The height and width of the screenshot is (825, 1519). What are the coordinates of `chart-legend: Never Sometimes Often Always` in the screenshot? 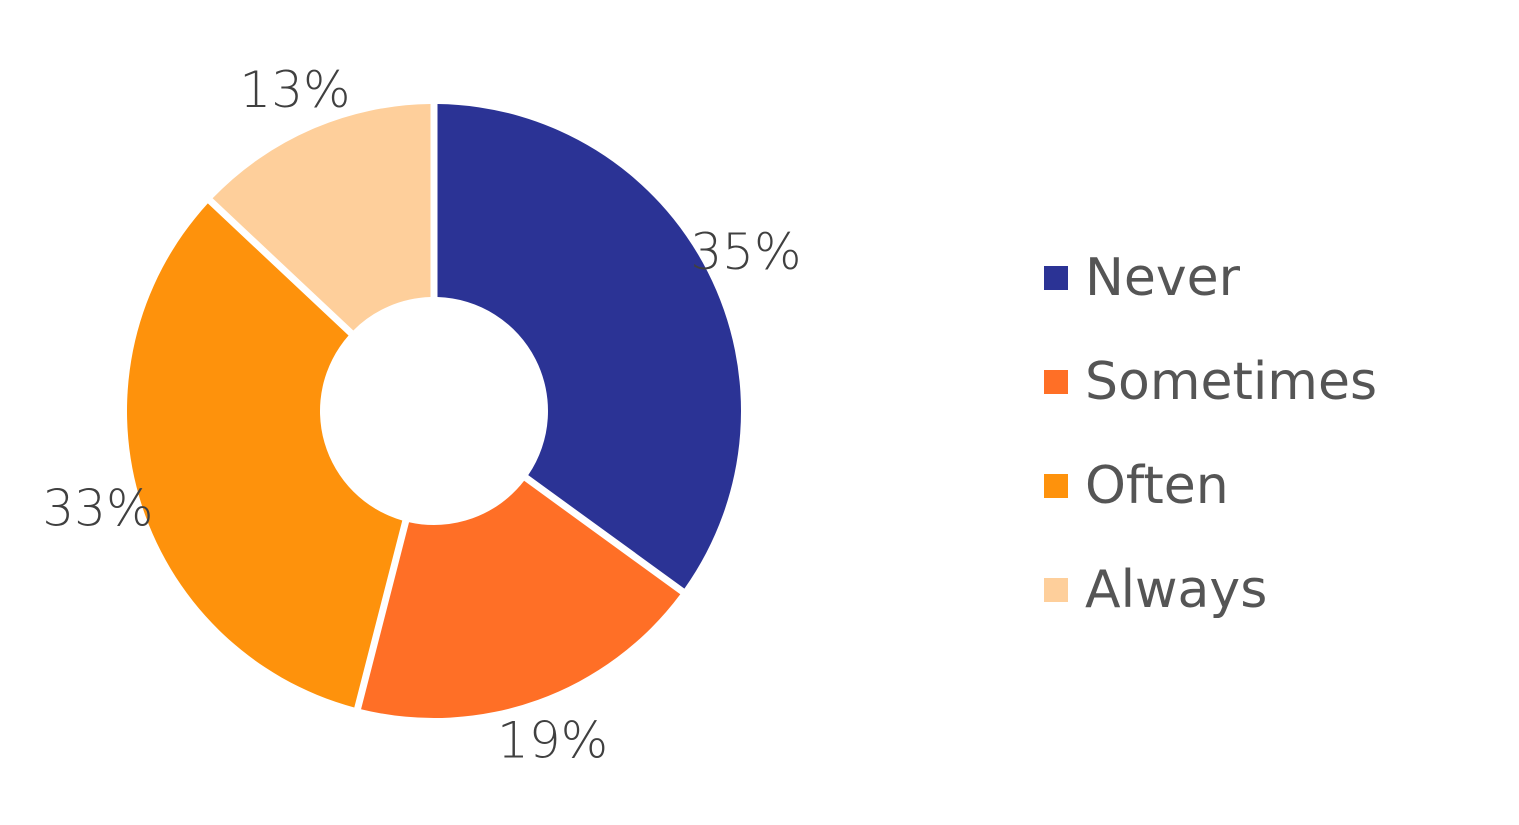 It's located at (1210, 434).